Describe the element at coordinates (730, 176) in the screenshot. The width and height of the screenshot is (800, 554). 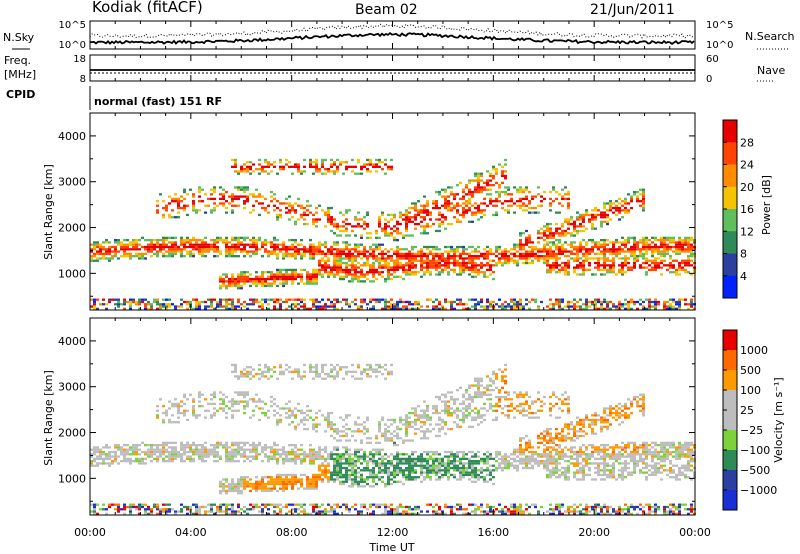
I see `colorbar-swatch` at that location.